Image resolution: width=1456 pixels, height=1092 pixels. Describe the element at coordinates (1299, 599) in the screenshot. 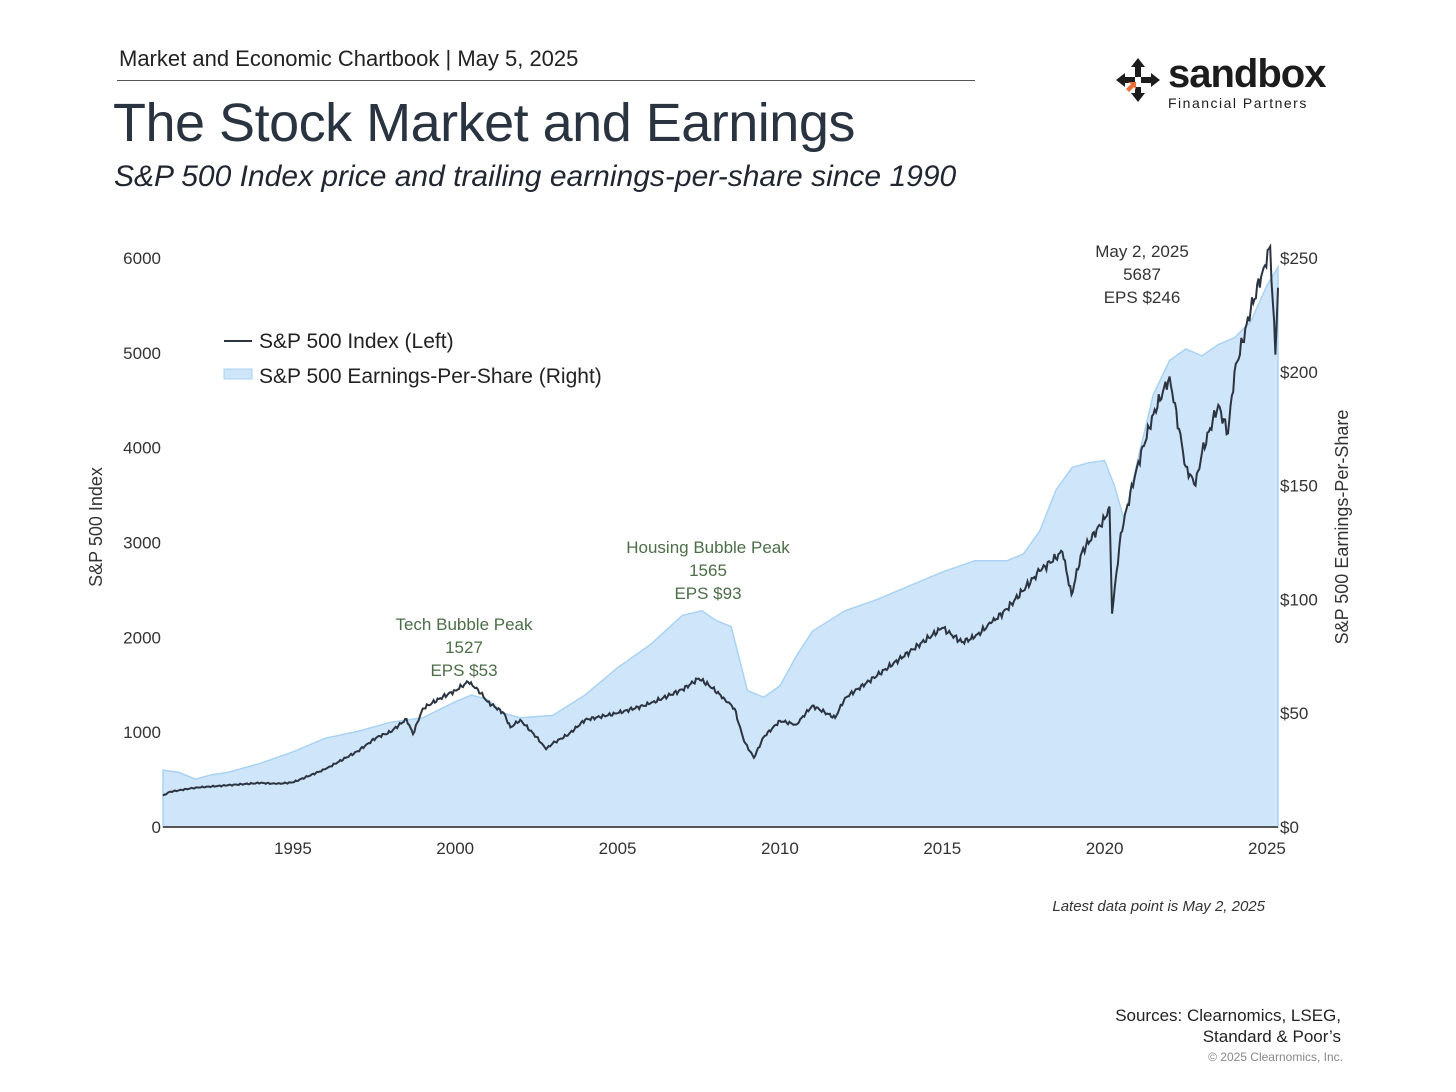

I see `right-tick-label: $100` at that location.